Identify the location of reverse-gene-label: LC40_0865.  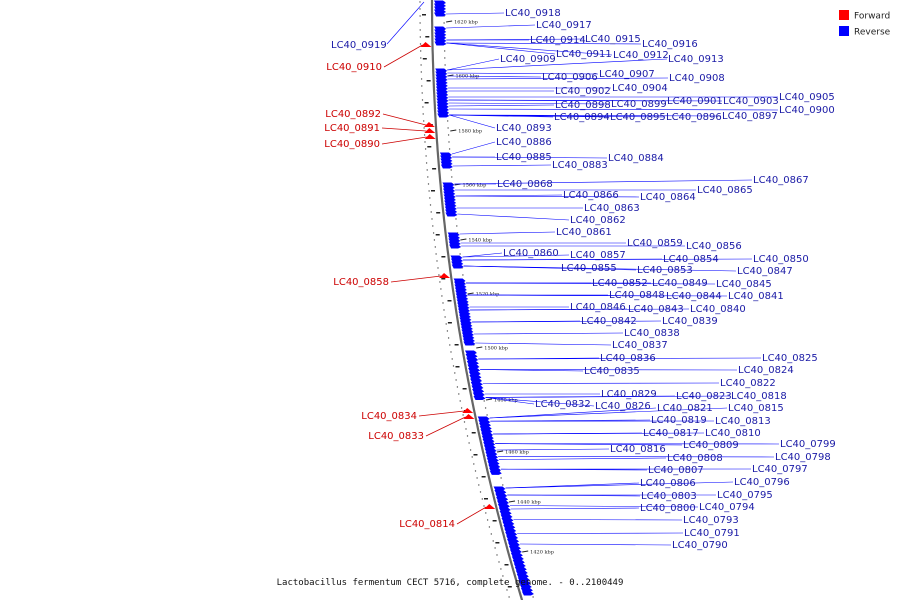
(725, 190).